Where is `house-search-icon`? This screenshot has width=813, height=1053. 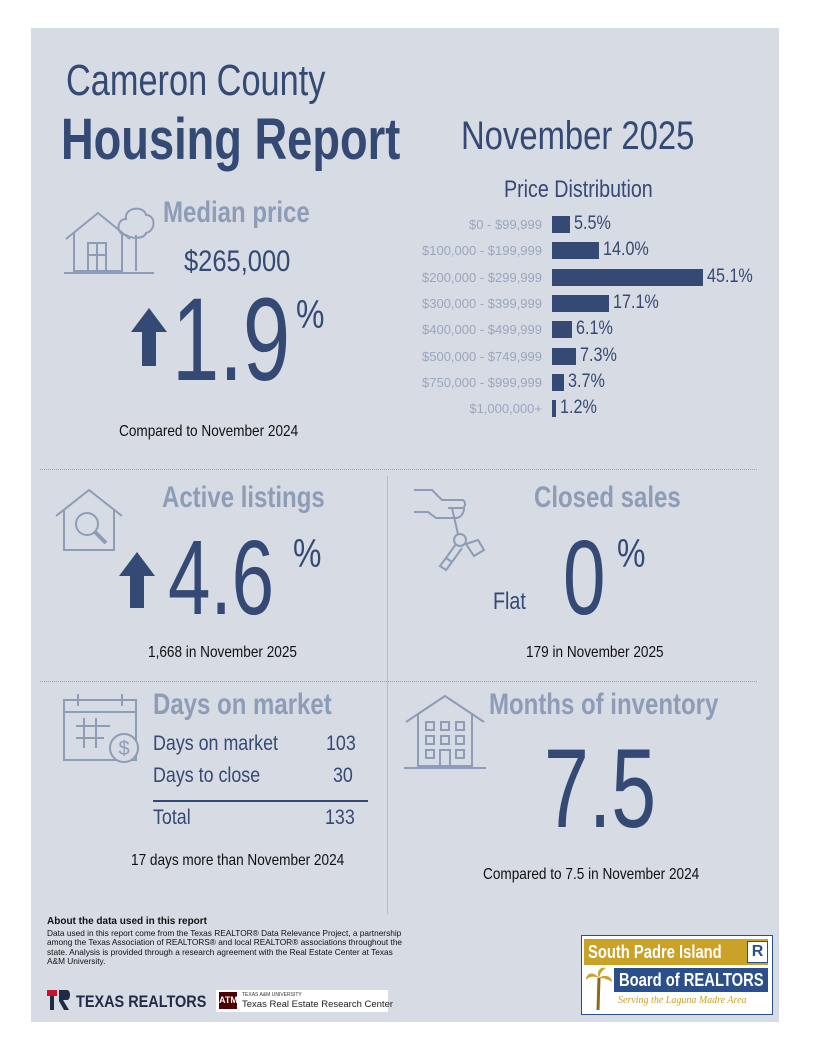 house-search-icon is located at coordinates (89, 519).